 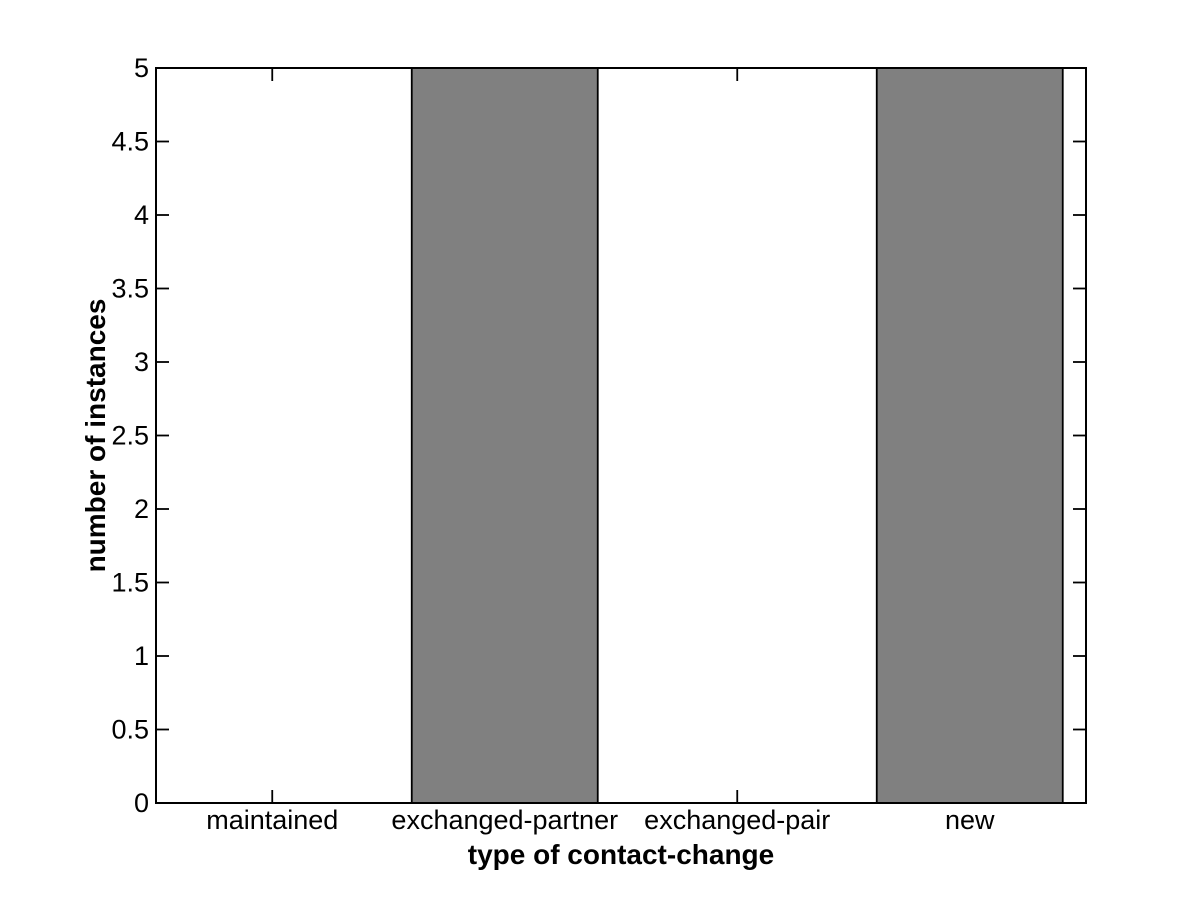 I want to click on y-tick-label: 2, so click(x=141, y=509).